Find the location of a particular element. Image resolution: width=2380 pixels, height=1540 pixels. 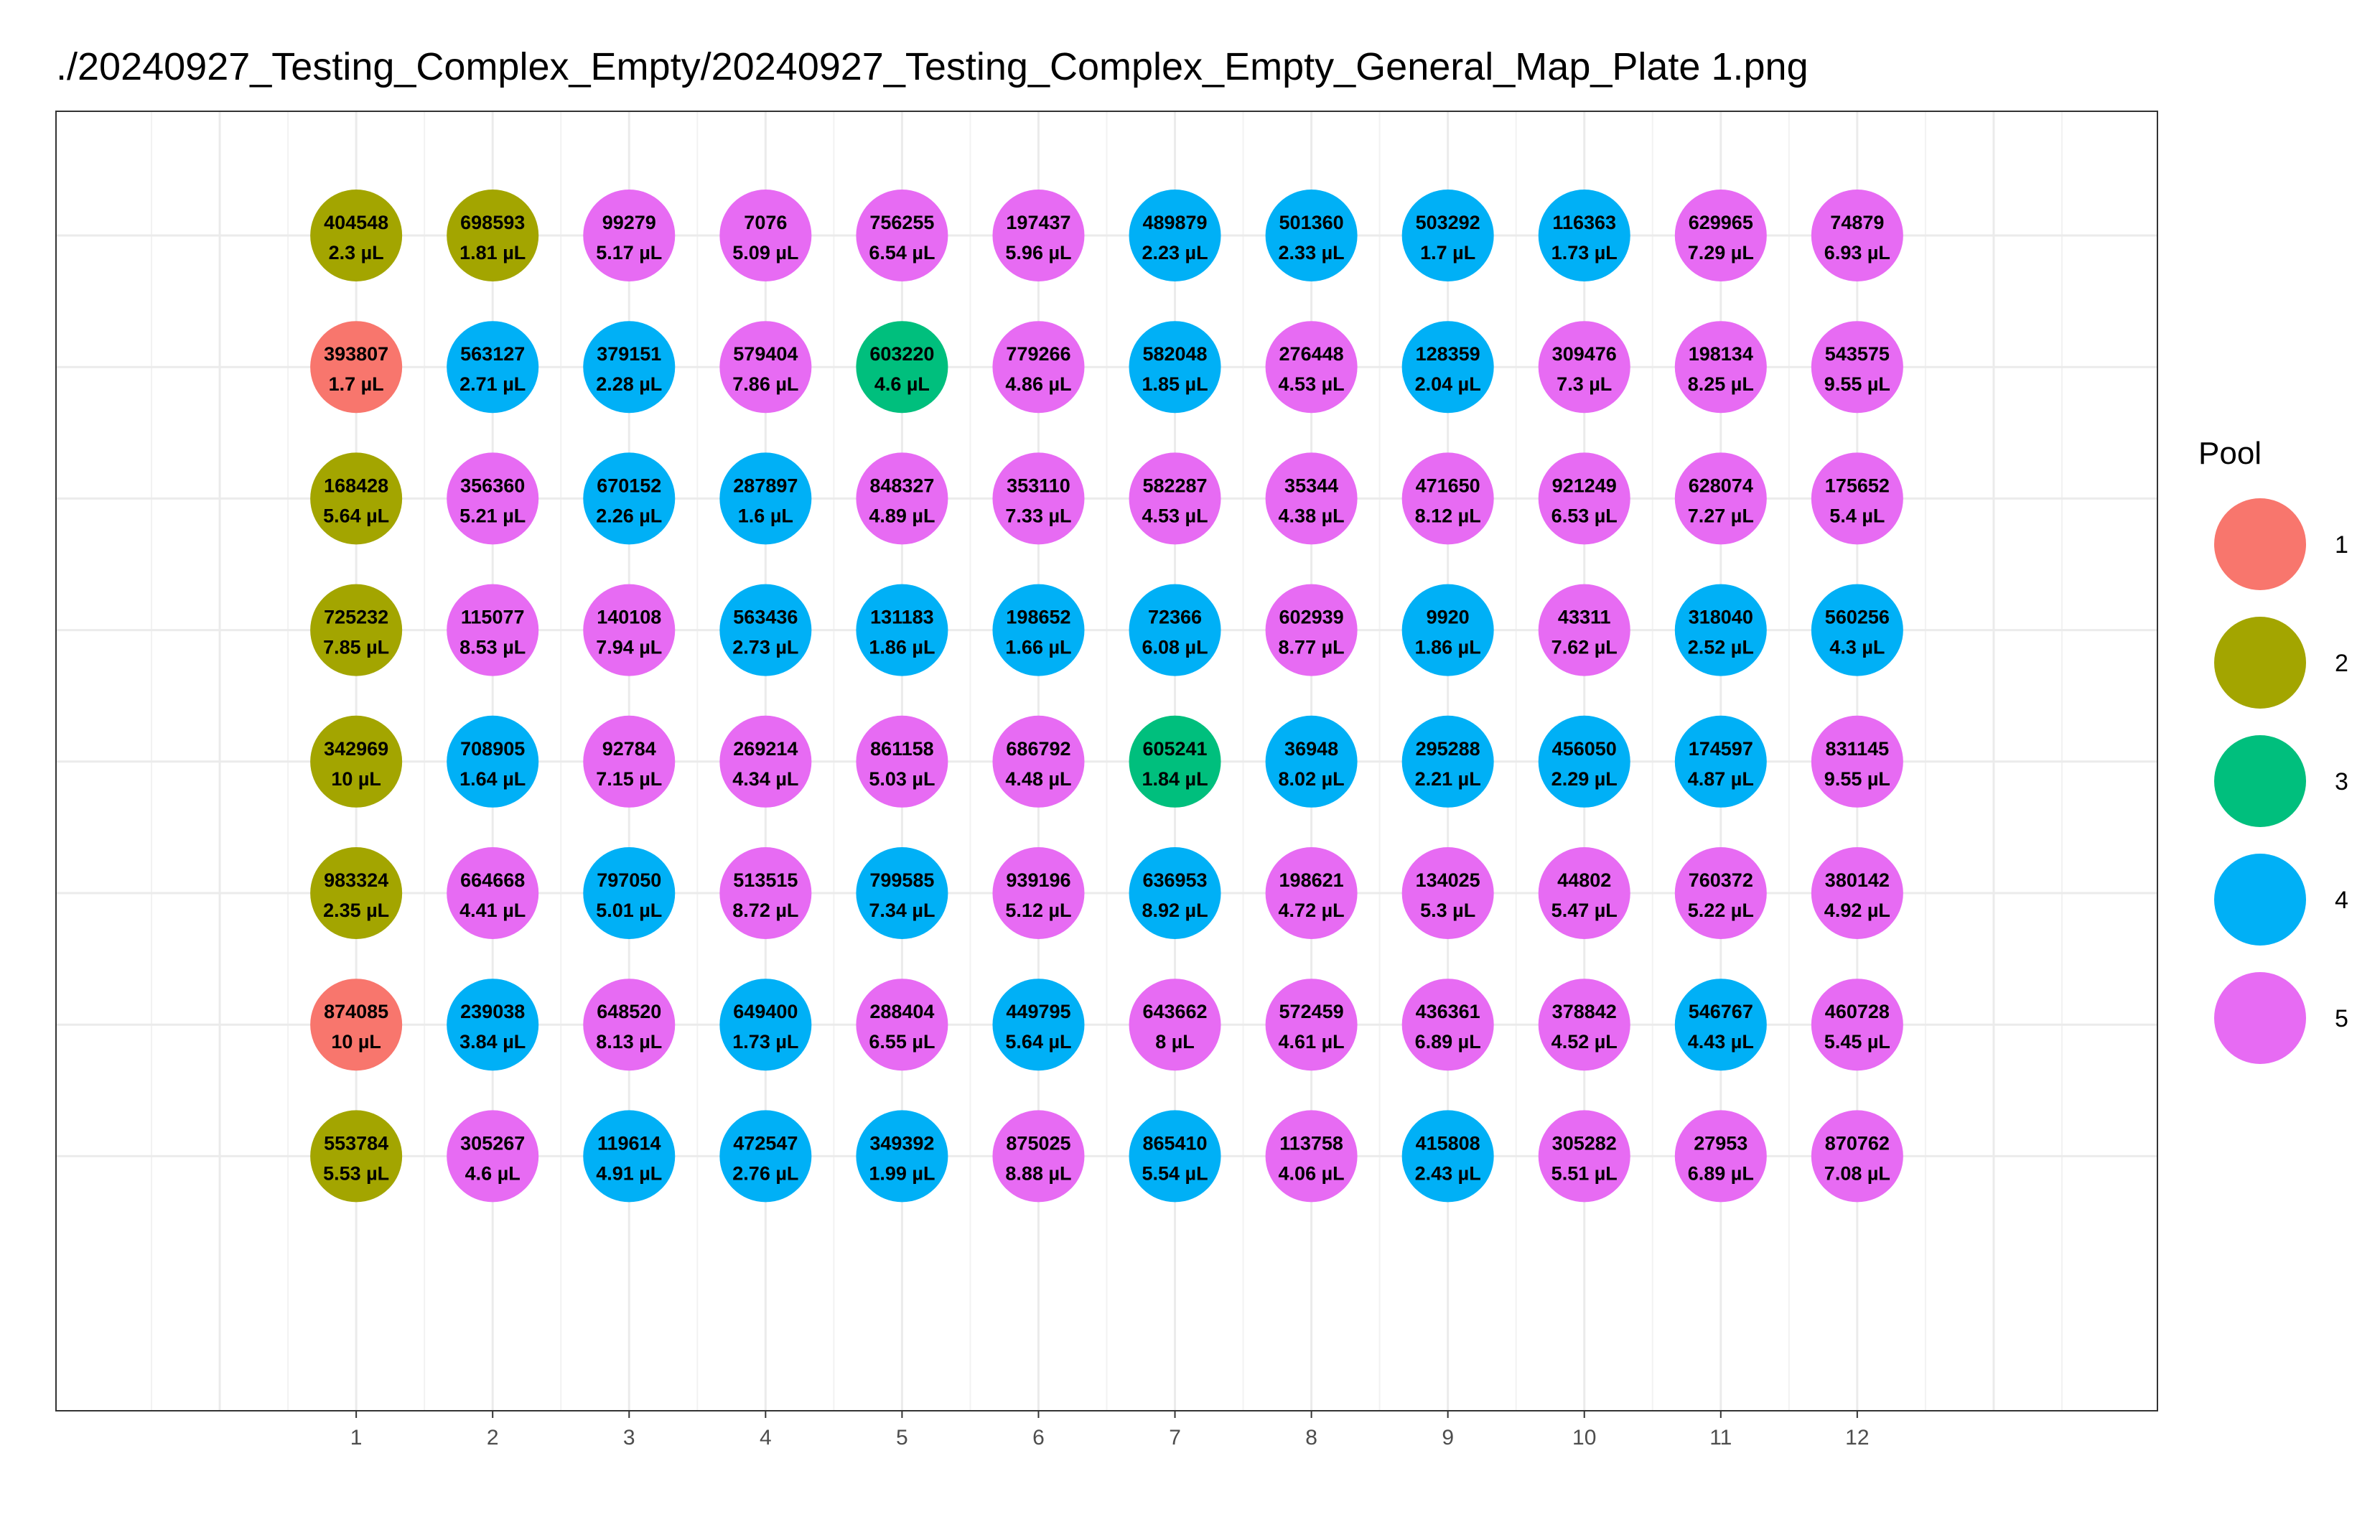

well-volume-label: 7.15 µL is located at coordinates (629, 779).